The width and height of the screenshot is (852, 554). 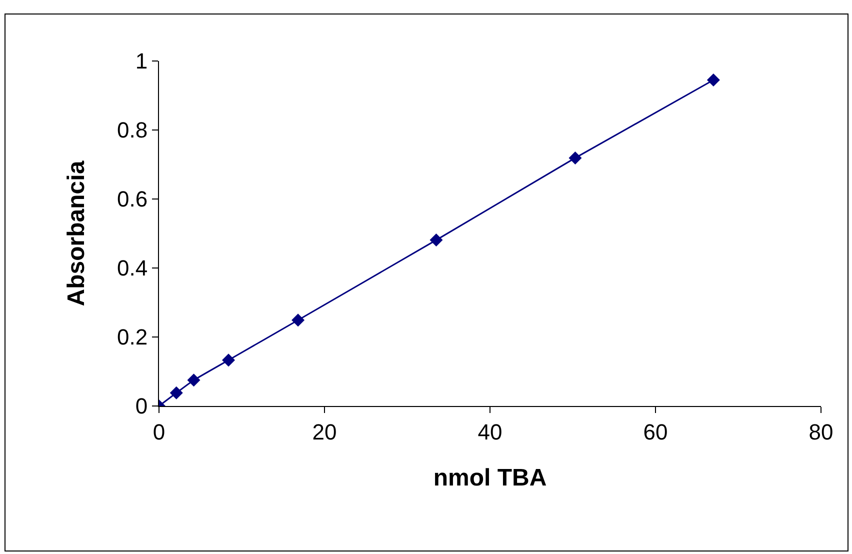 What do you see at coordinates (490, 478) in the screenshot?
I see `x-axis-title: nmol TBA` at bounding box center [490, 478].